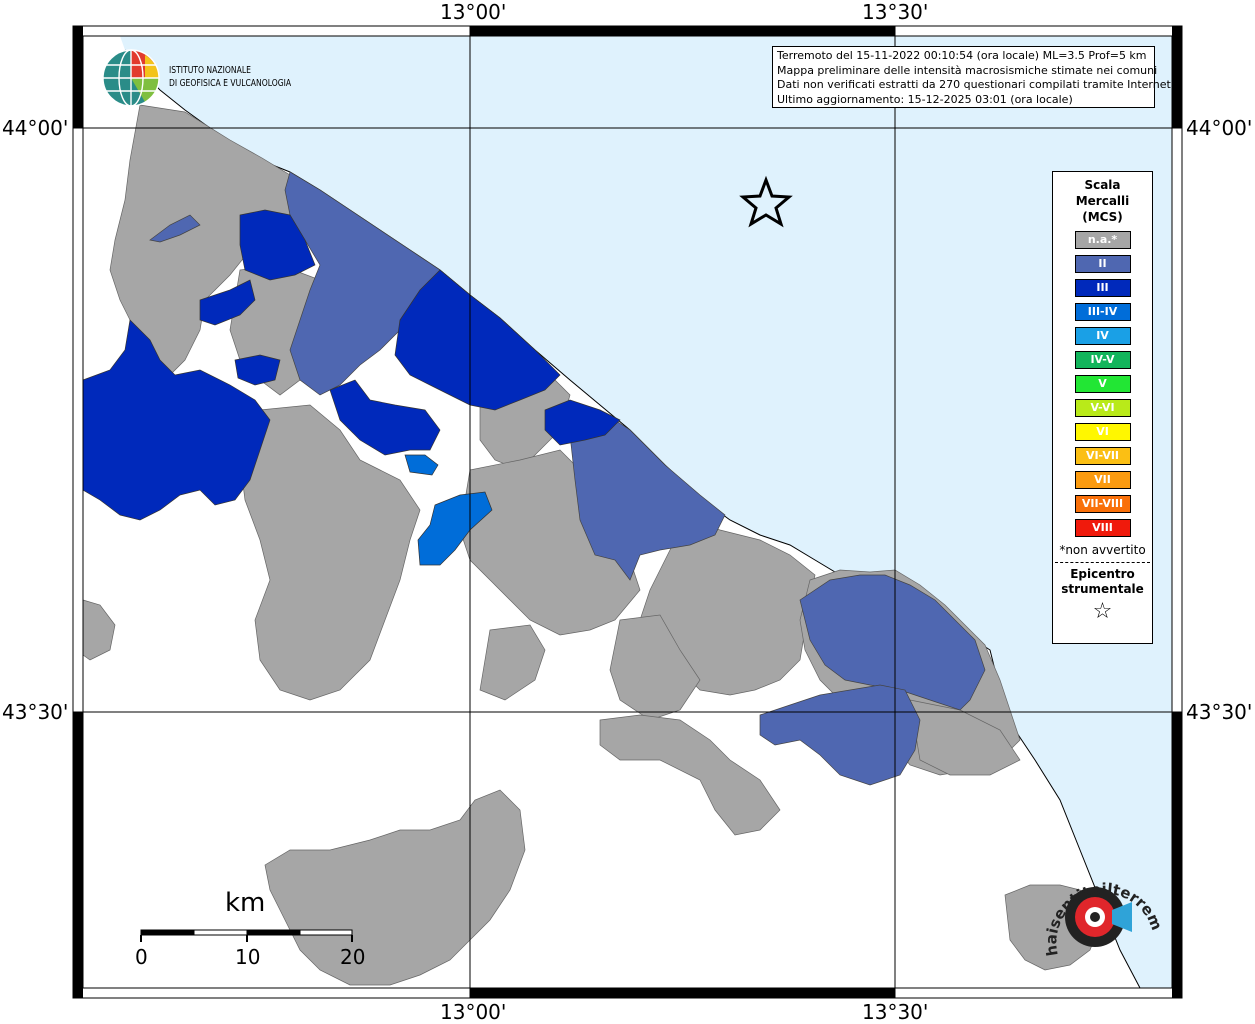 The image size is (1255, 1024). What do you see at coordinates (35, 128) in the screenshot?
I see `lat-label-44-00-left: 44°00'` at bounding box center [35, 128].